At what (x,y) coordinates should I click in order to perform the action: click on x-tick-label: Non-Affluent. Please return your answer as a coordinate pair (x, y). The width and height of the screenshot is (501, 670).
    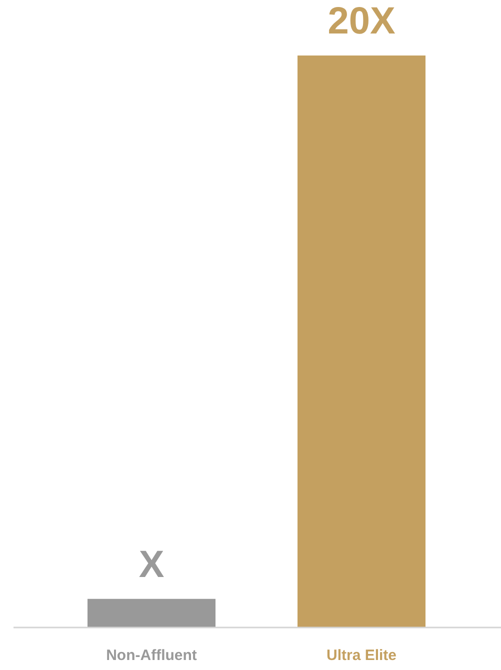
    Looking at the image, I should click on (151, 655).